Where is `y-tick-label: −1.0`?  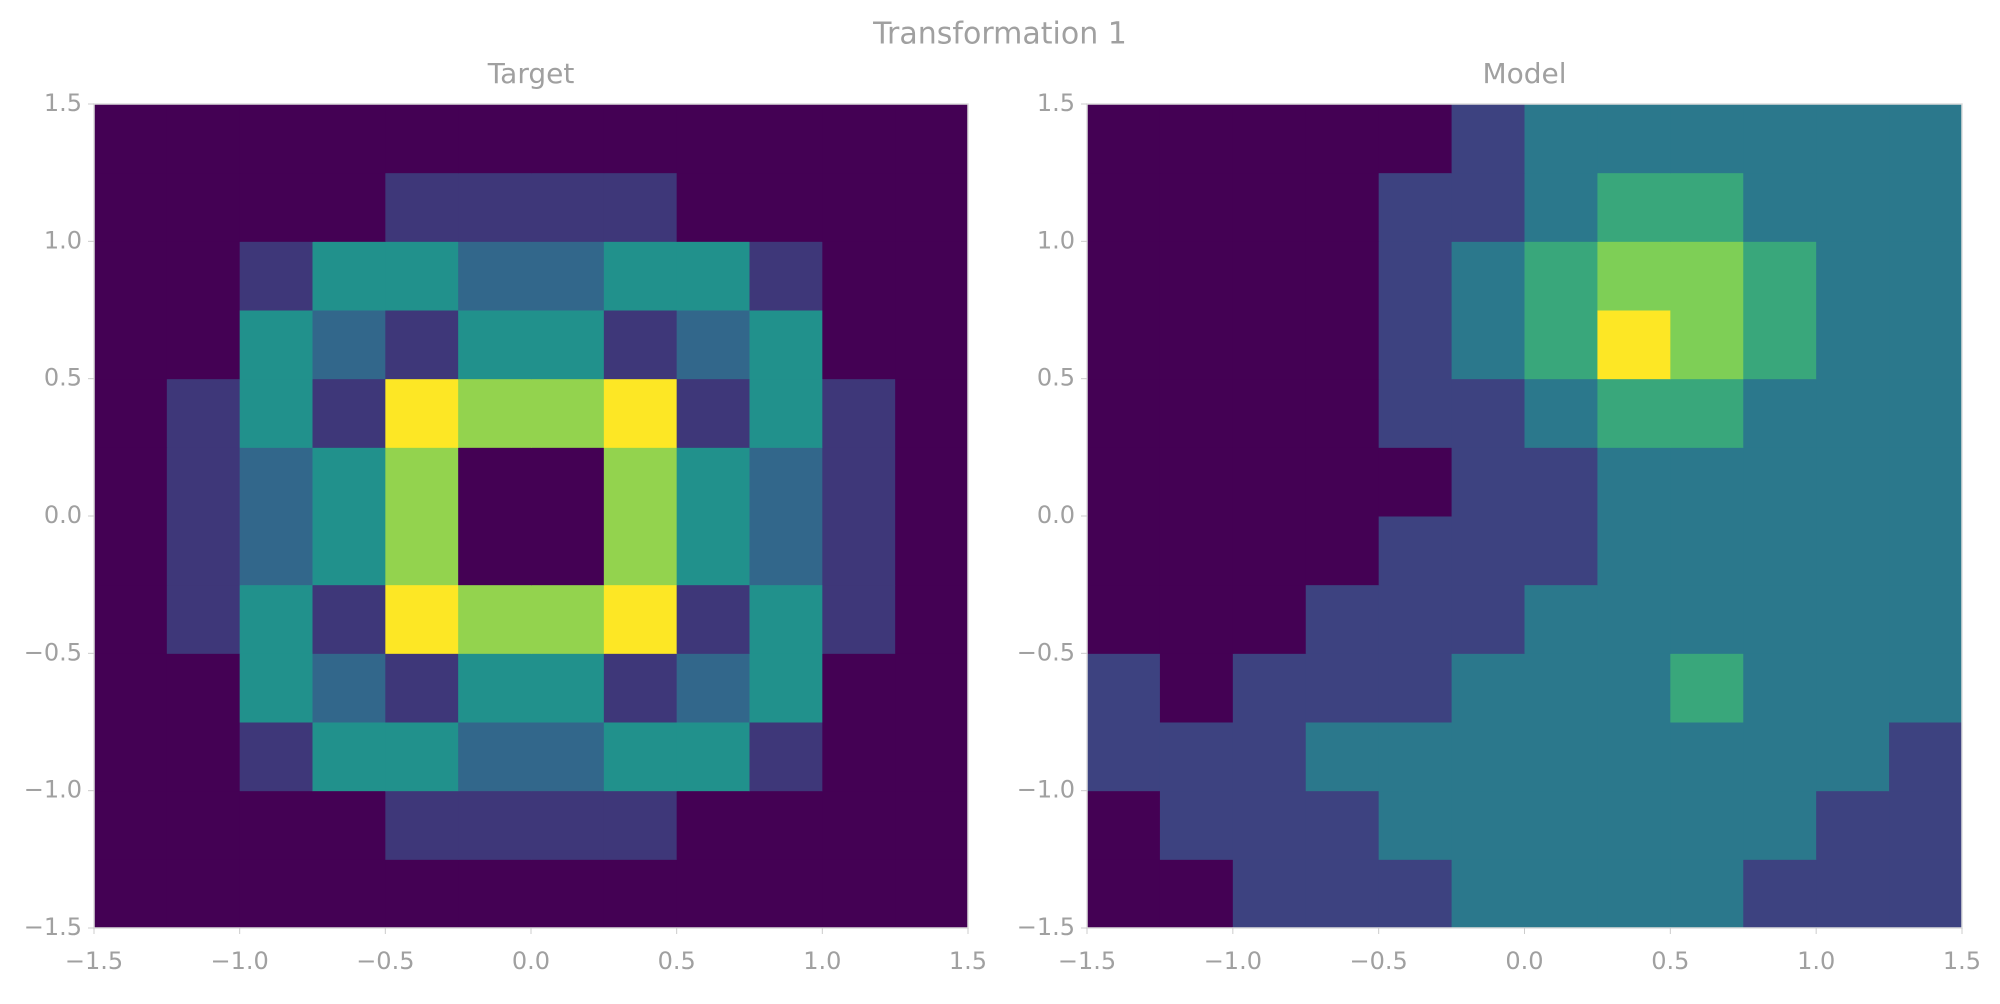 y-tick-label: −1.0 is located at coordinates (1046, 790).